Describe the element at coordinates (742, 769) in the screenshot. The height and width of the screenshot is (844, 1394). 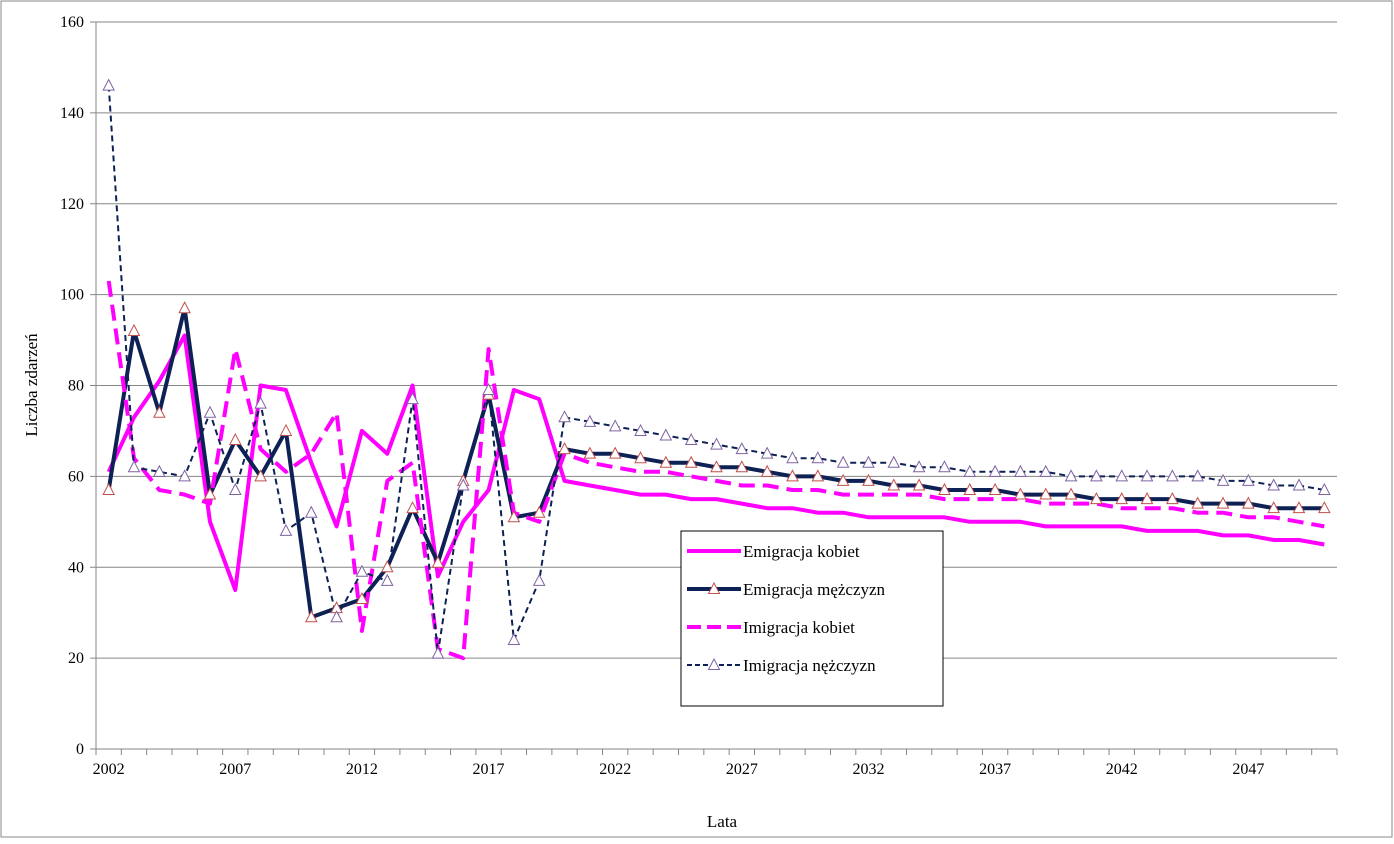
I see `x-tick-label: 2027` at that location.